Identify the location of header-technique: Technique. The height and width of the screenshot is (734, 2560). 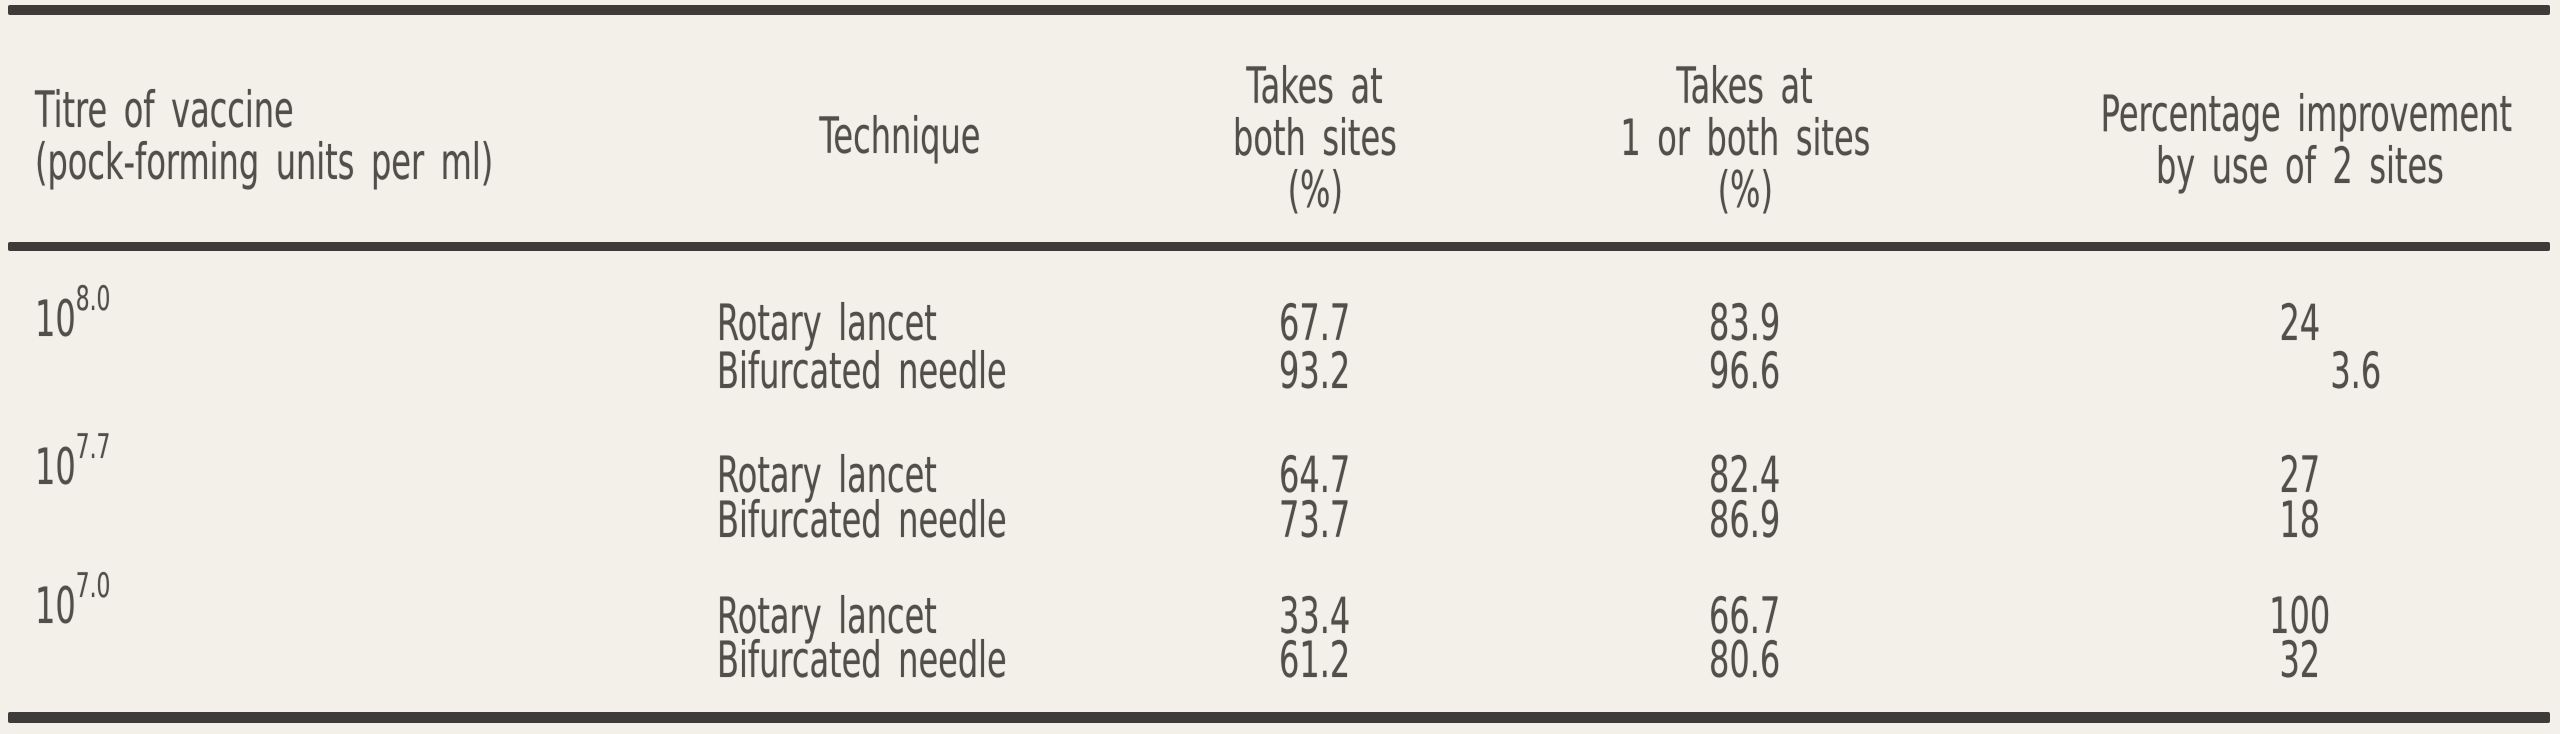
(900, 136).